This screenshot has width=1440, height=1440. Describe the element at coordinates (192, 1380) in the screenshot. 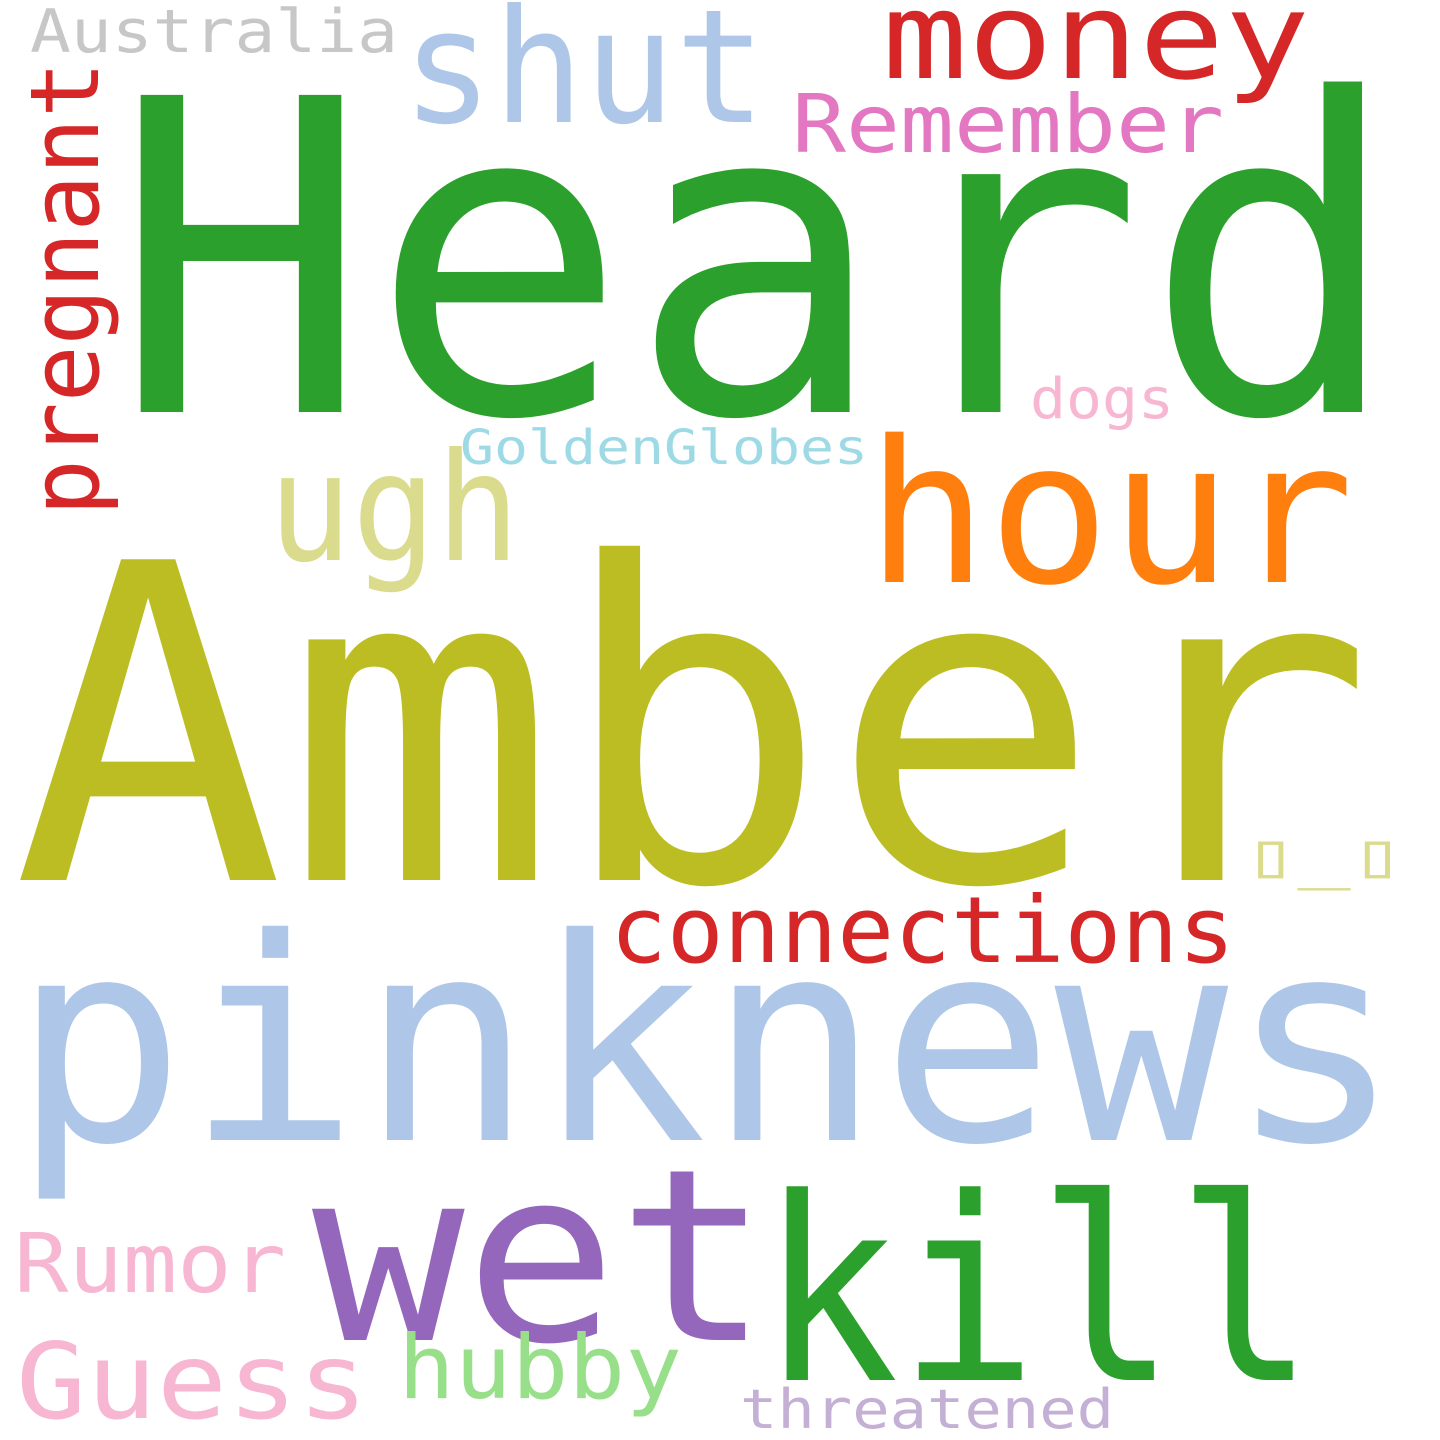

I see `word-guess: Guess` at that location.